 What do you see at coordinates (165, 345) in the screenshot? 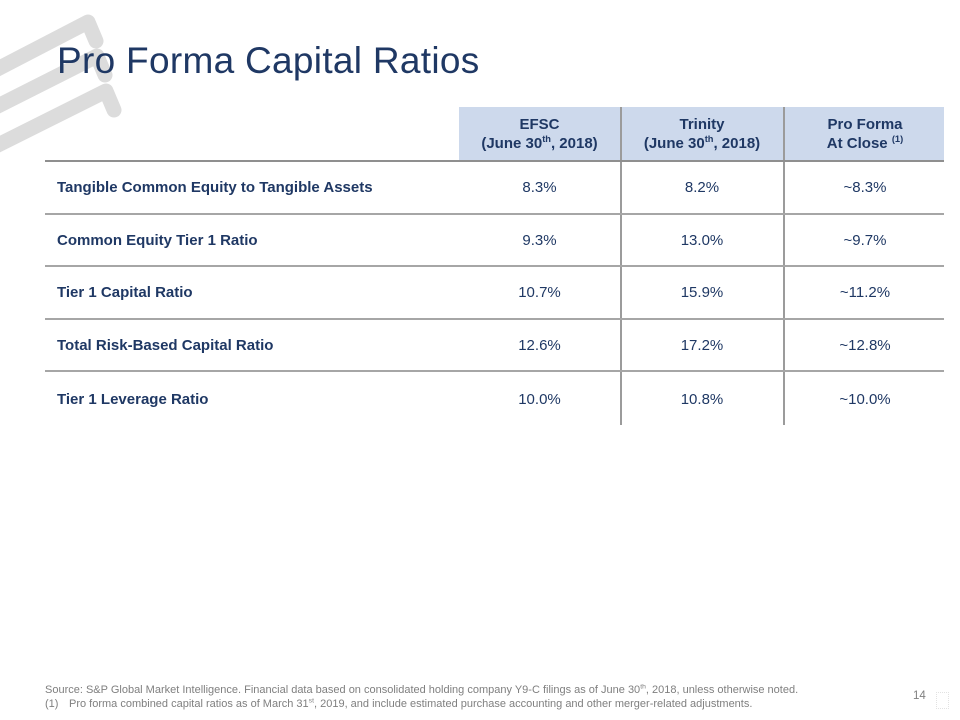
I see `row-label: Total Risk-Based Capital Ratio` at bounding box center [165, 345].